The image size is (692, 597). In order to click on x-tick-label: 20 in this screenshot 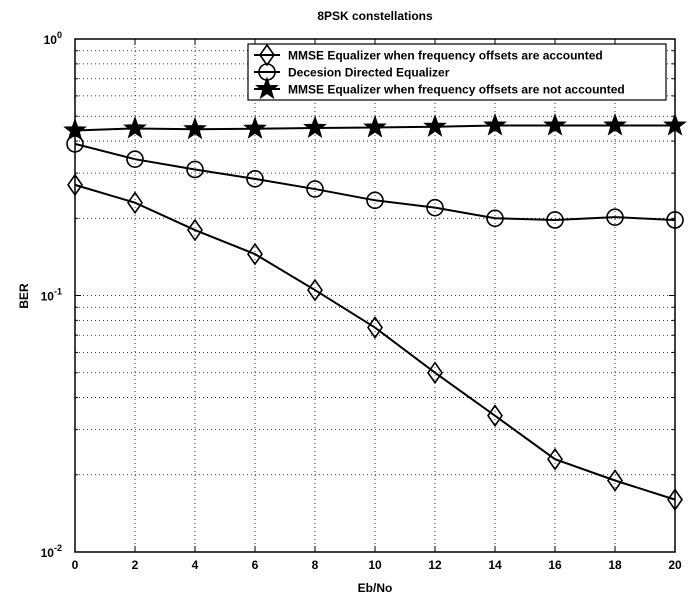, I will do `click(675, 565)`.